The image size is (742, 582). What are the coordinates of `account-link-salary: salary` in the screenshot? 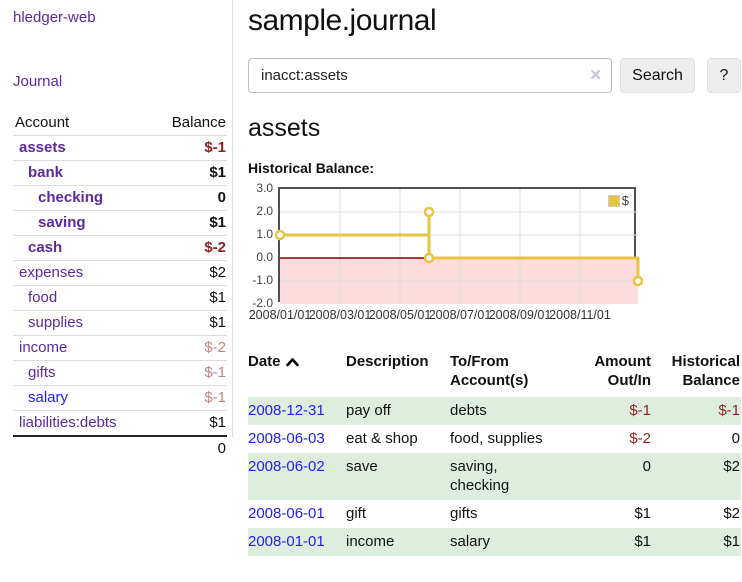 It's located at (48, 397).